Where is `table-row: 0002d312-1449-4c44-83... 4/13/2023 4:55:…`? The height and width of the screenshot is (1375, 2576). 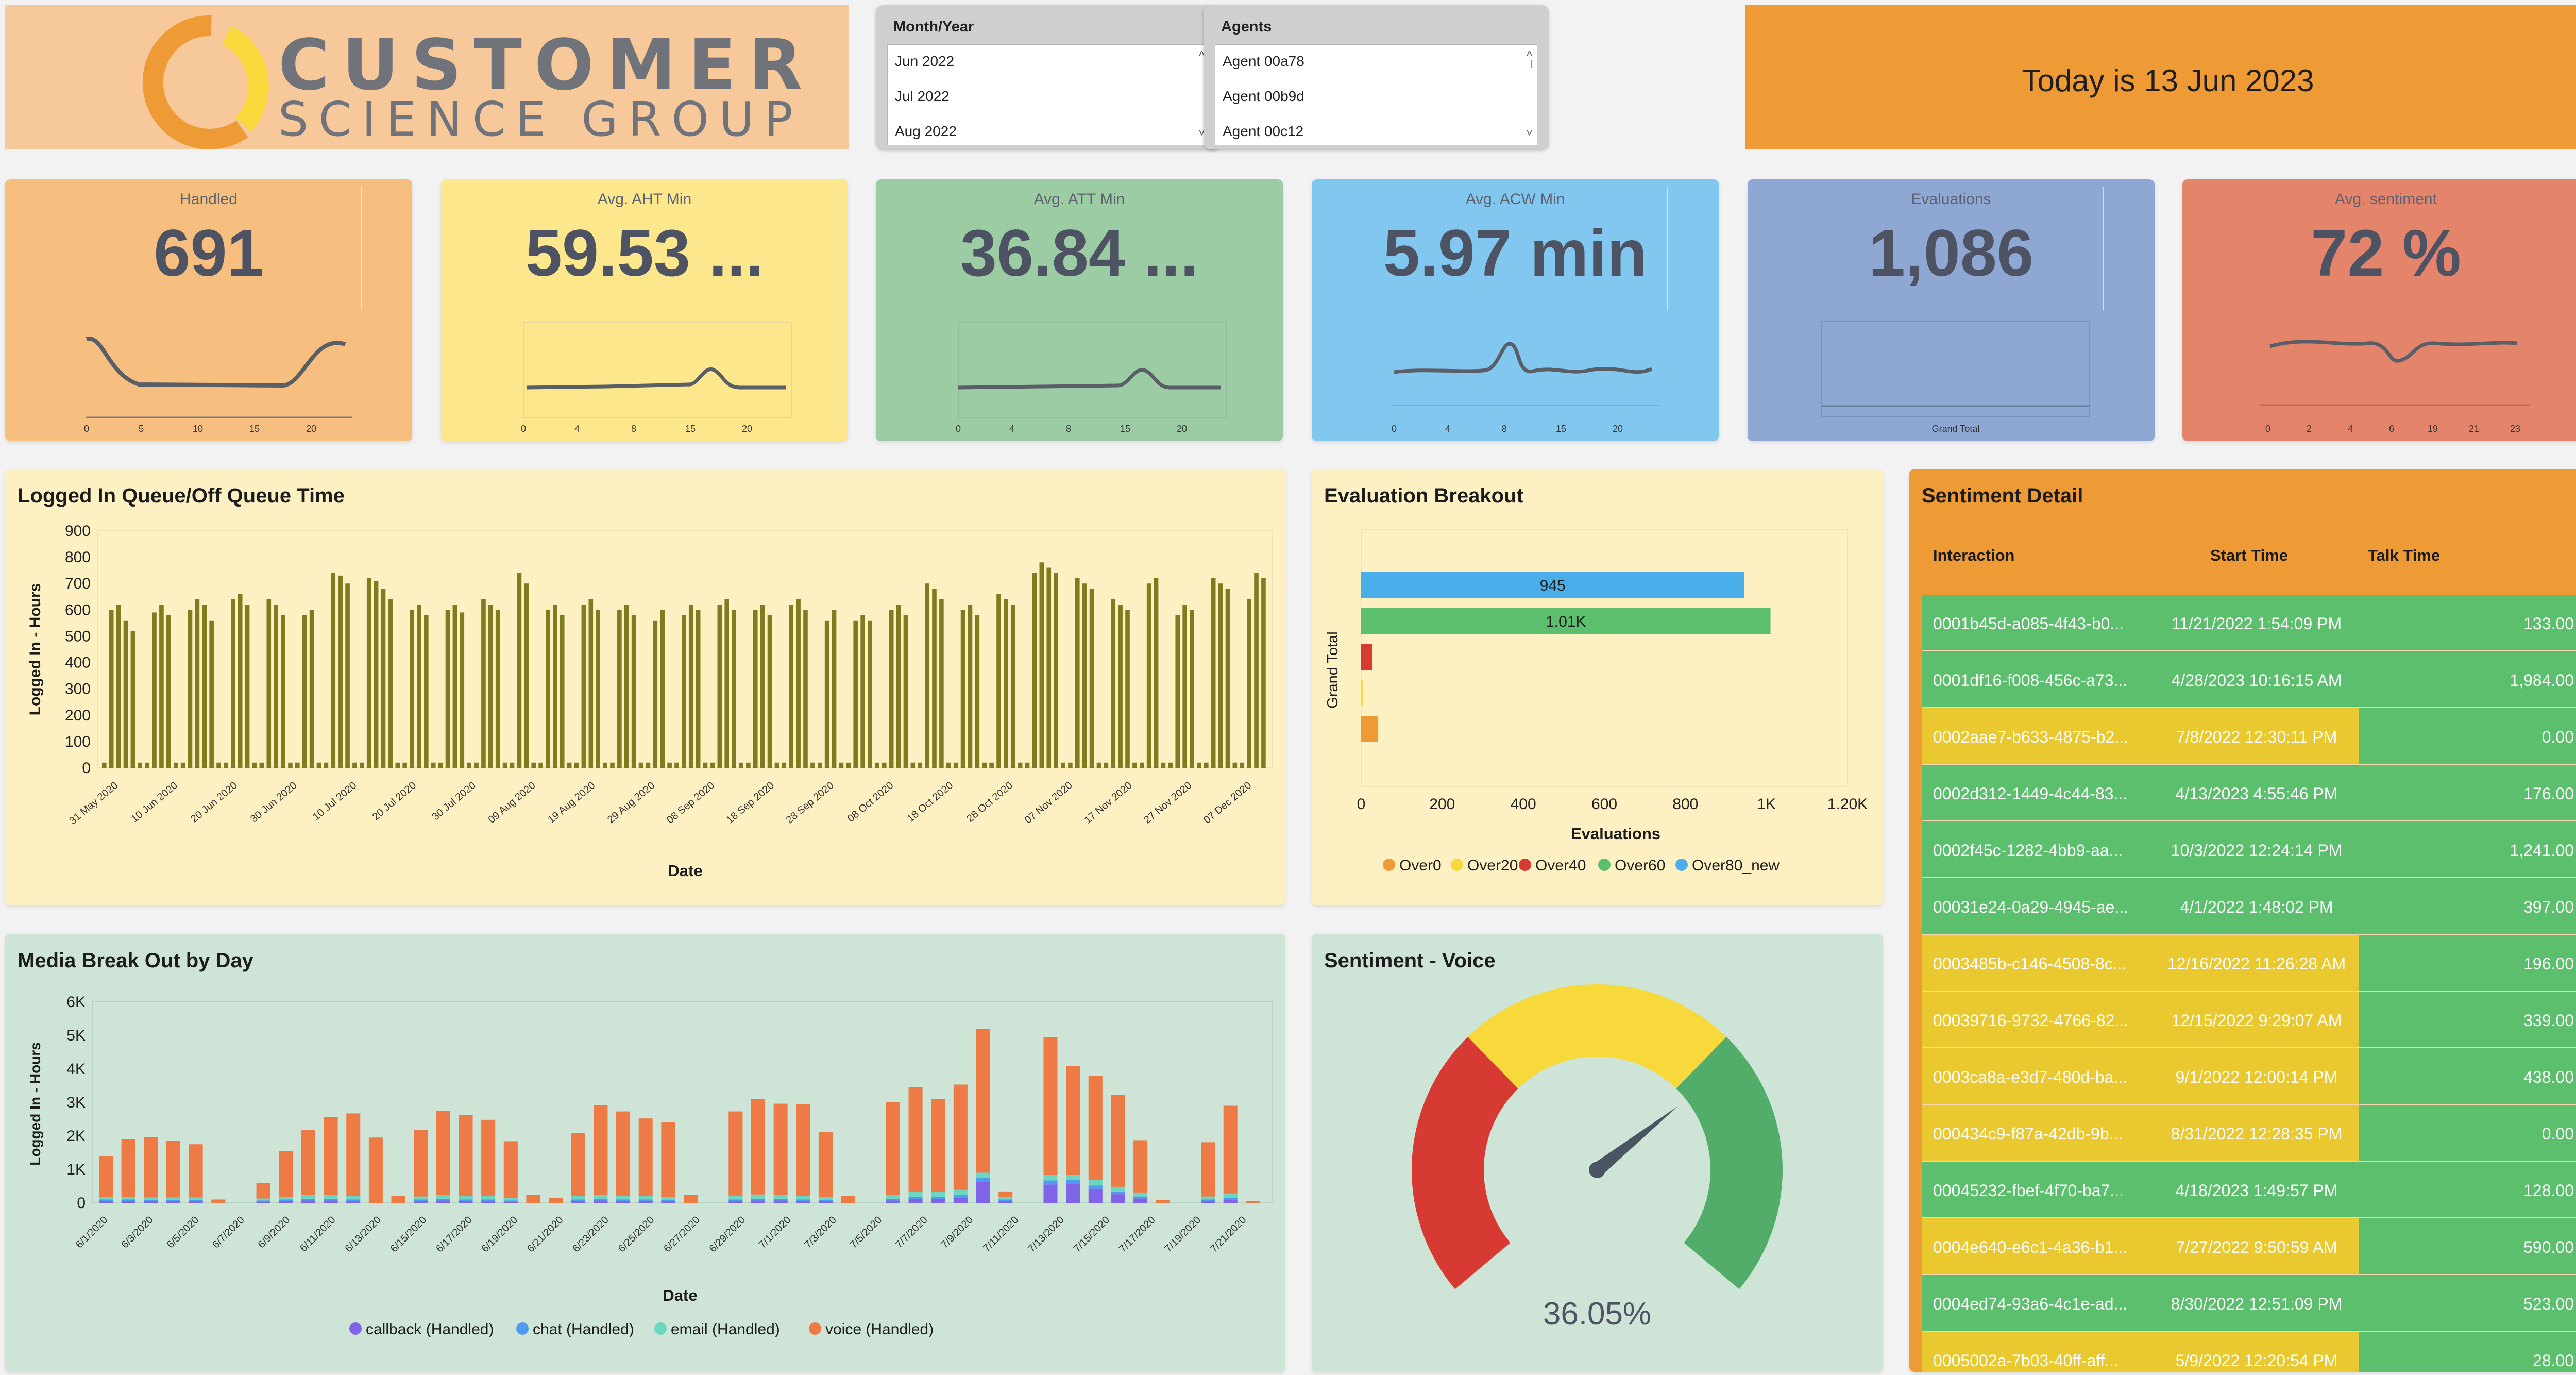 table-row: 0002d312-1449-4c44-83... 4/13/2023 4:55:… is located at coordinates (2249, 793).